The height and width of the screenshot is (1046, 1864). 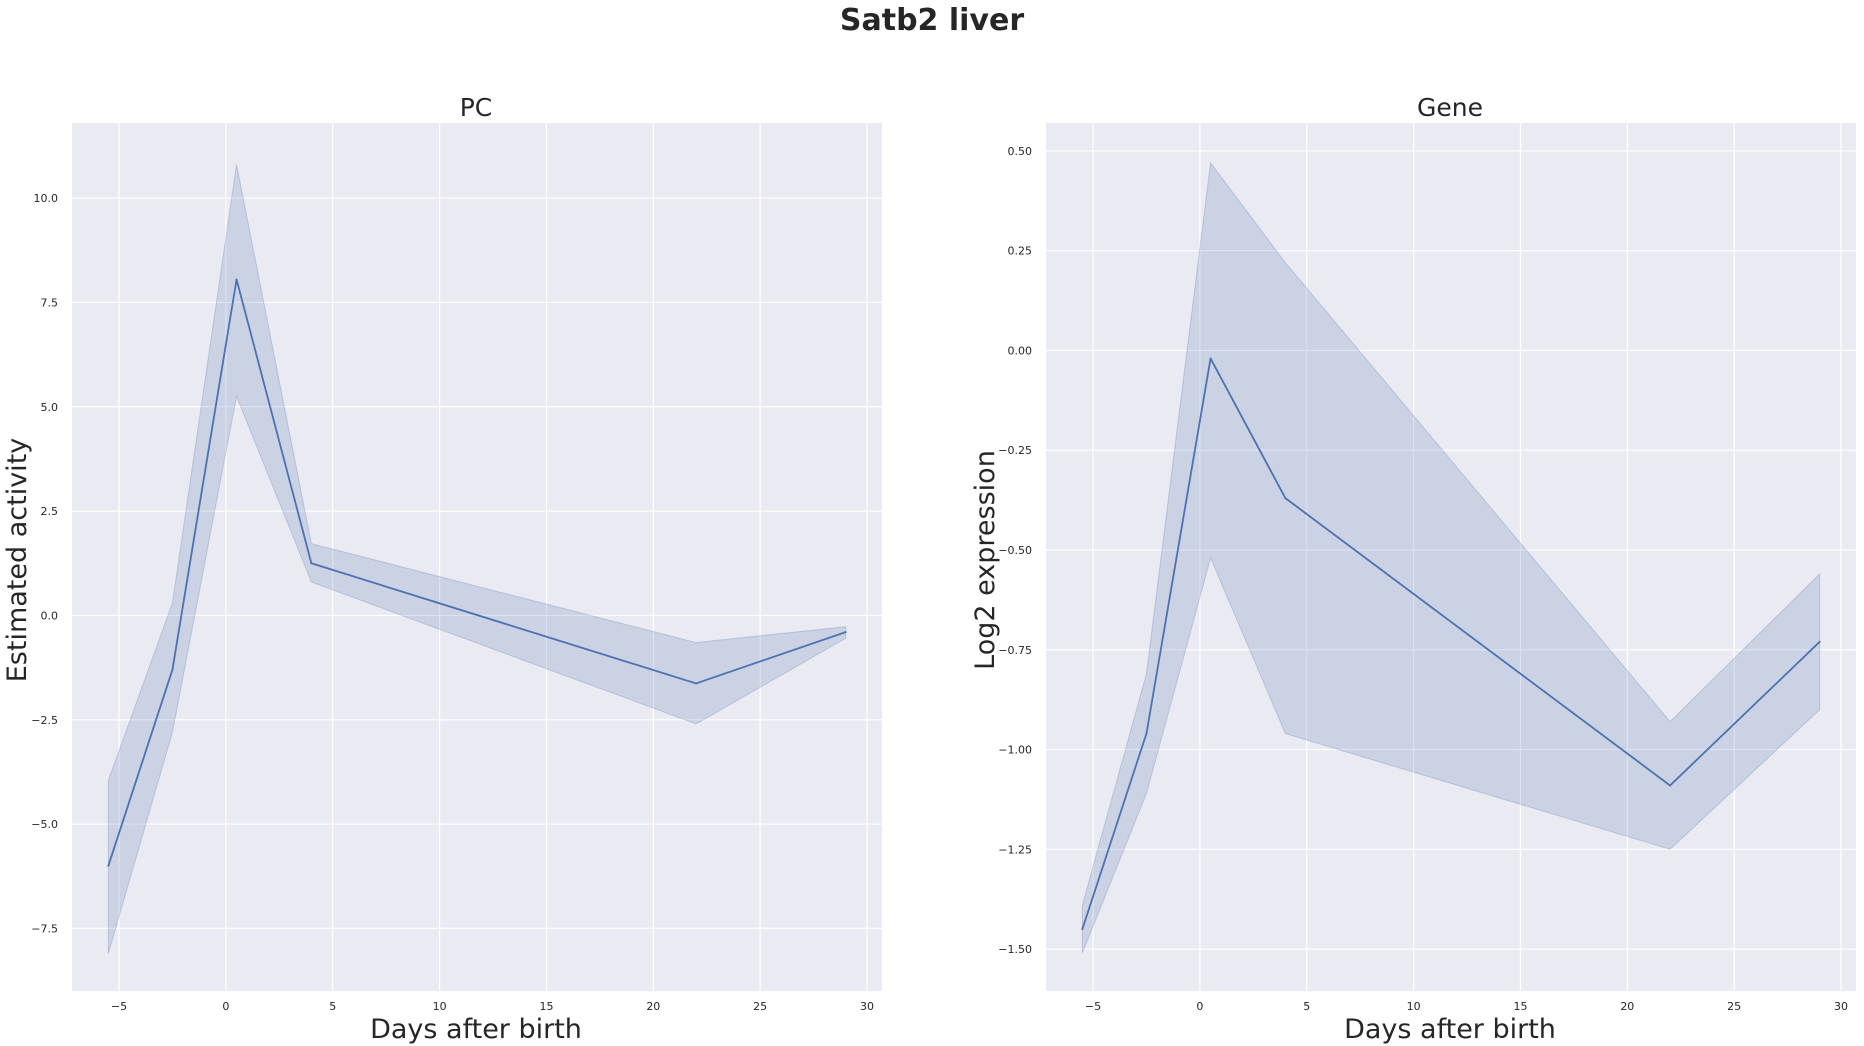 I want to click on pc-x-tick-label: 5, so click(x=332, y=1006).